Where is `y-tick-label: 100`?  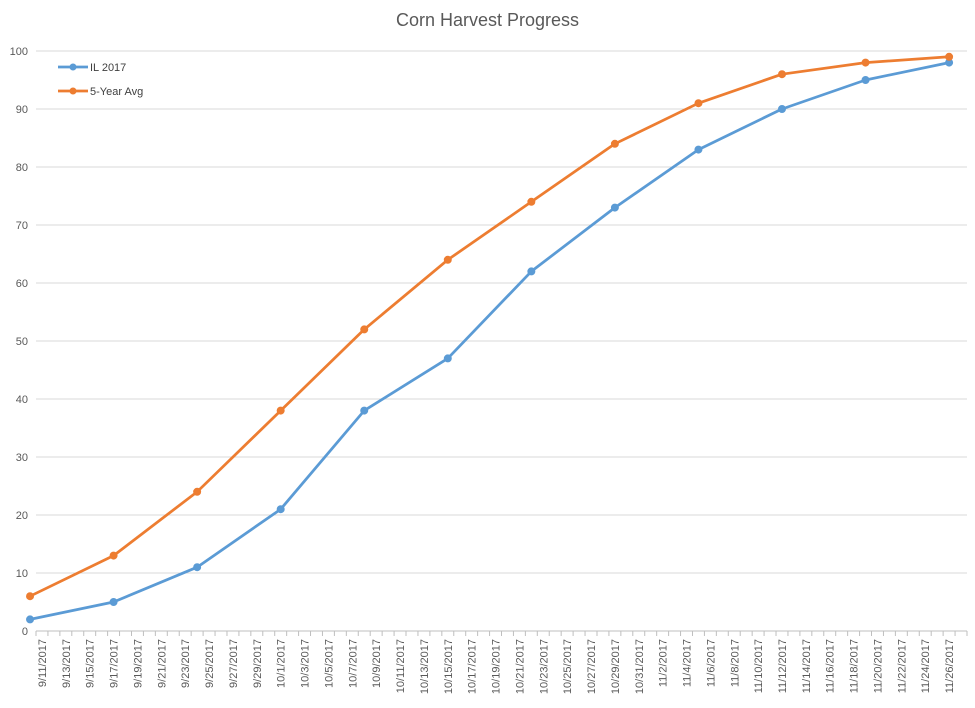 y-tick-label: 100 is located at coordinates (19, 52).